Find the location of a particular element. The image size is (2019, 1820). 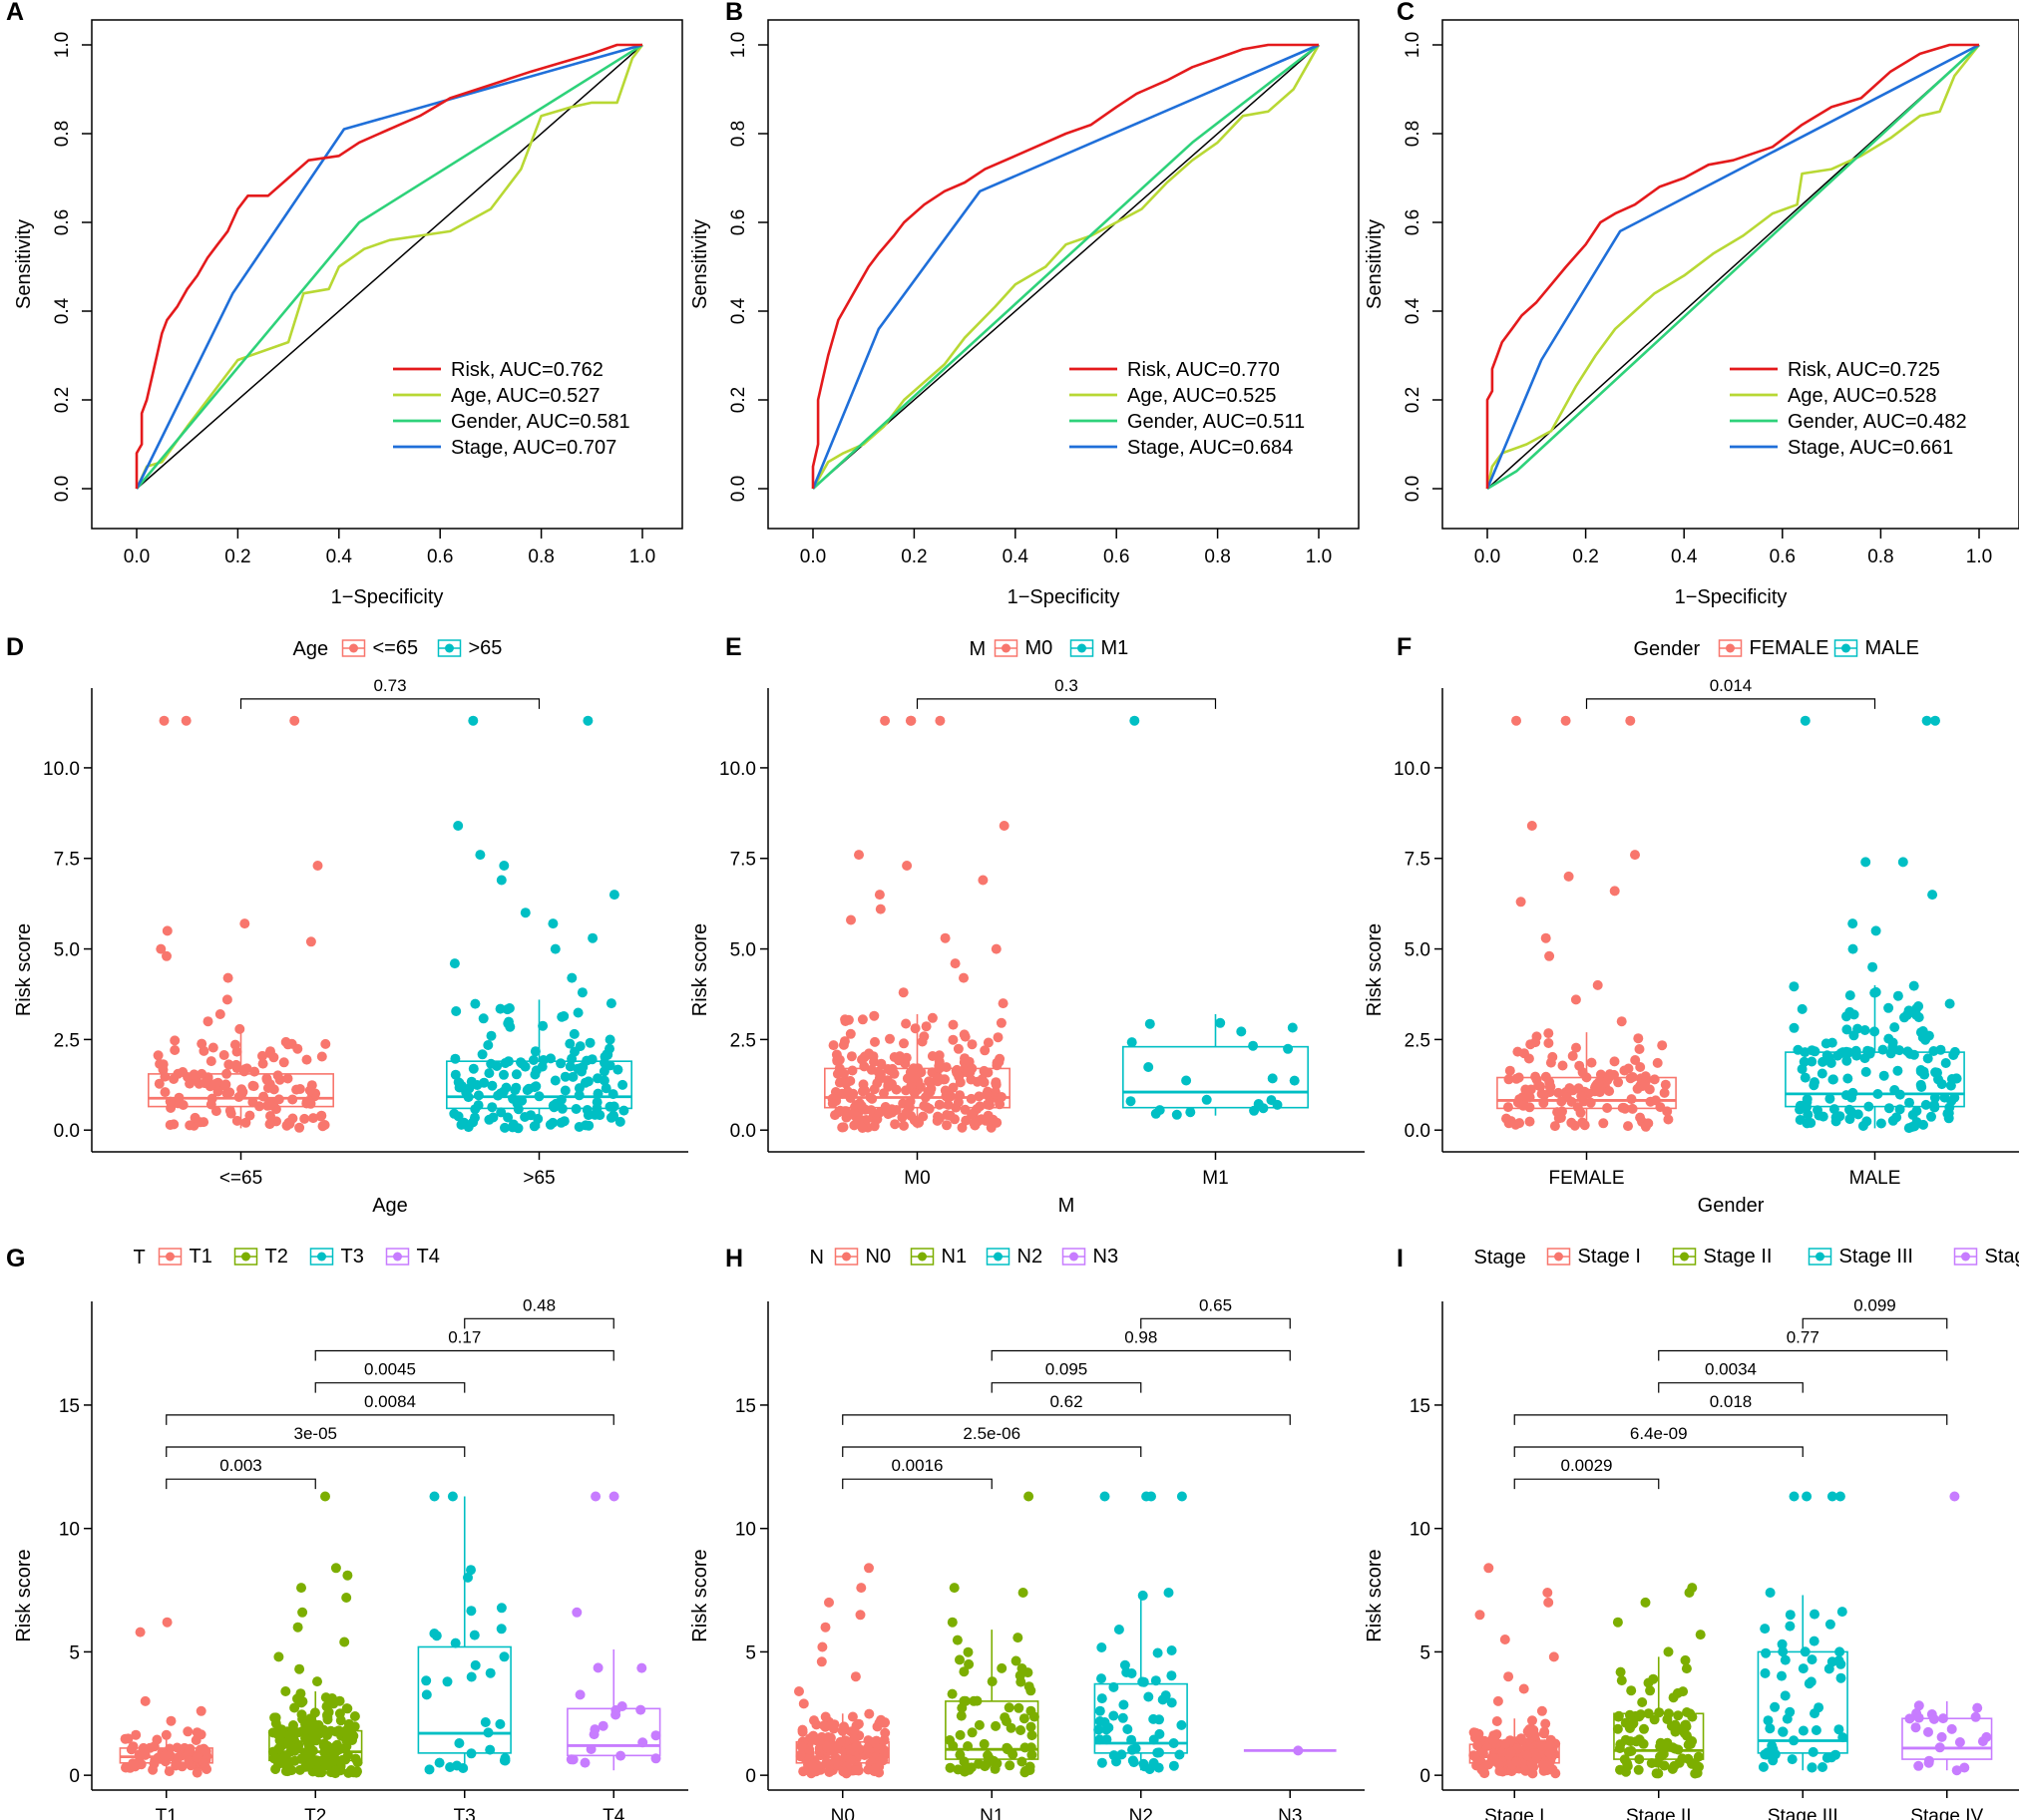

y-tick-label: 15 is located at coordinates (745, 1406).